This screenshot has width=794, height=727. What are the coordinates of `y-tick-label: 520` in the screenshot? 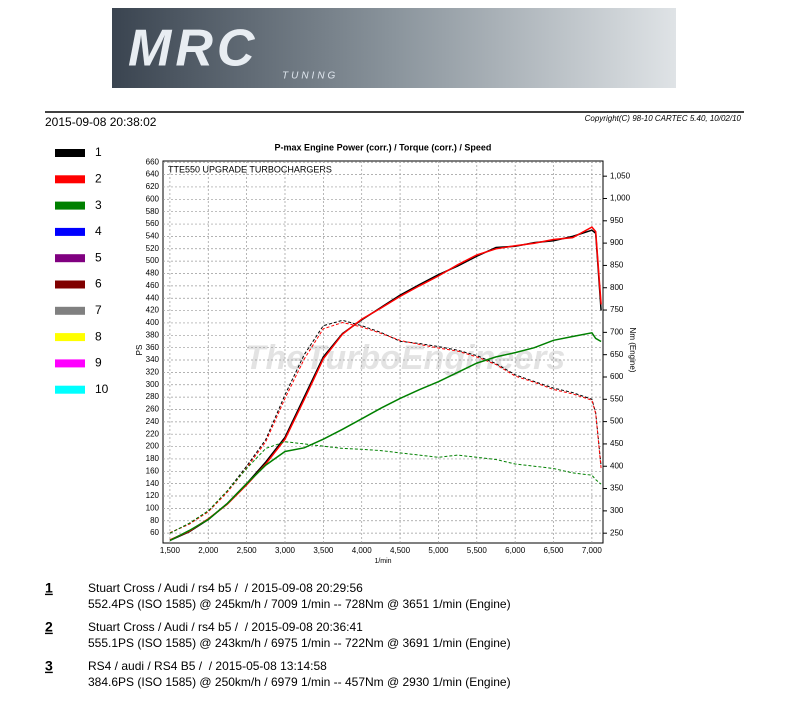 It's located at (153, 248).